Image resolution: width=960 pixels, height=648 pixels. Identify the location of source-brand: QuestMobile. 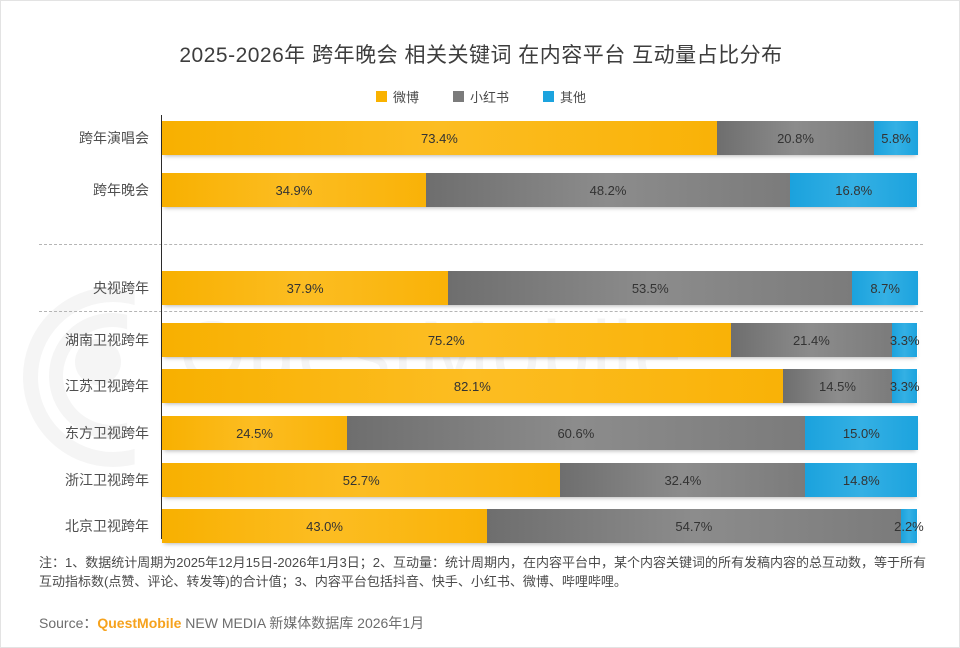
(139, 623).